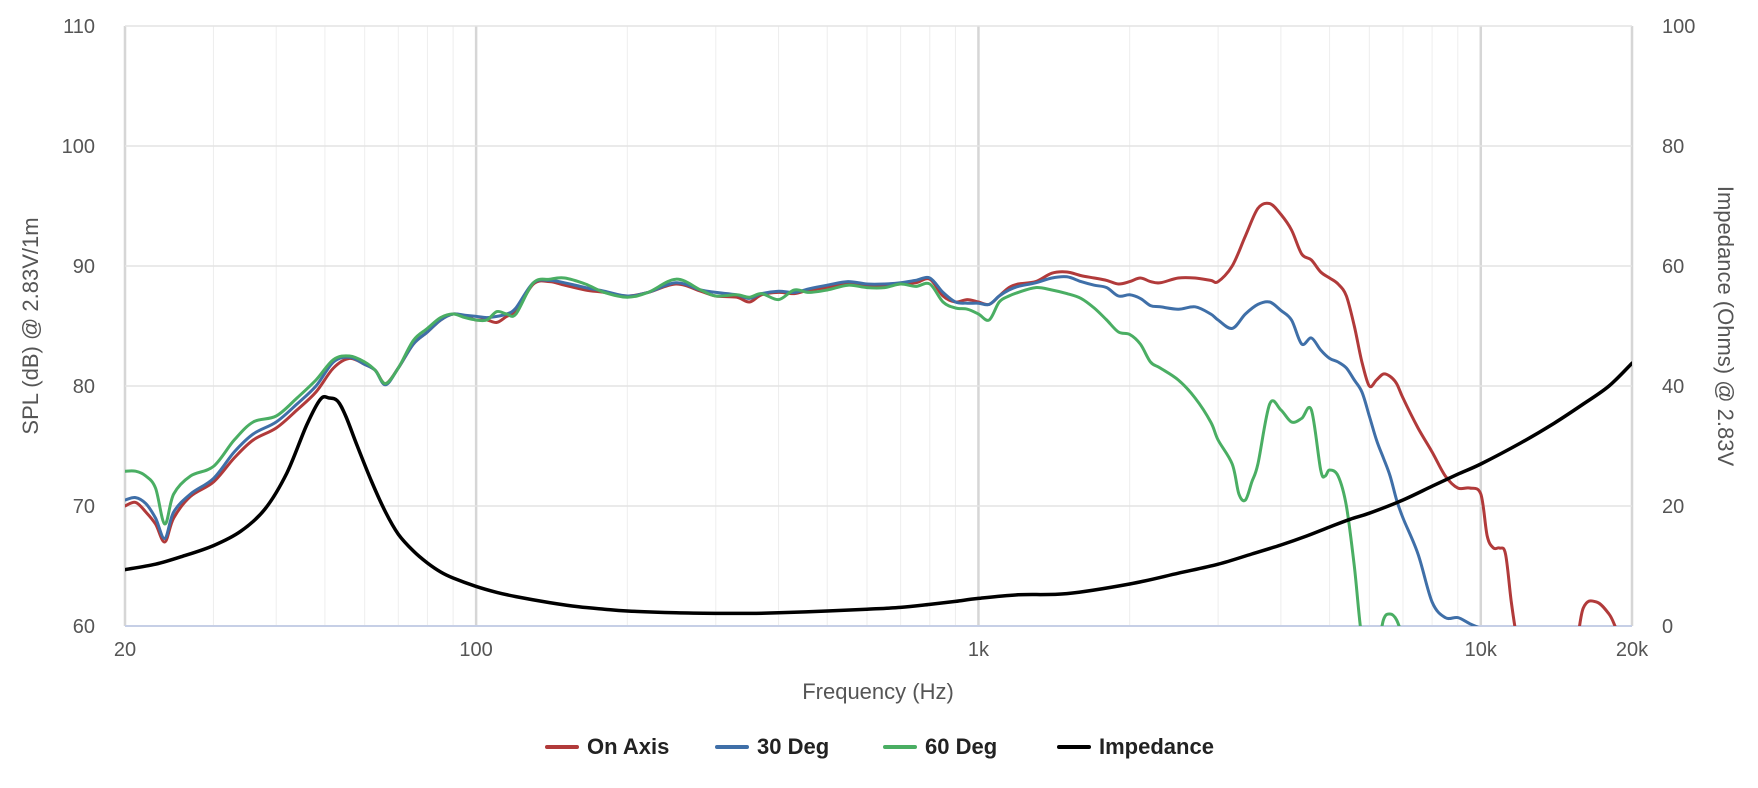 This screenshot has width=1758, height=788. What do you see at coordinates (78, 147) in the screenshot?
I see `y-left-tick-label-4: 100` at bounding box center [78, 147].